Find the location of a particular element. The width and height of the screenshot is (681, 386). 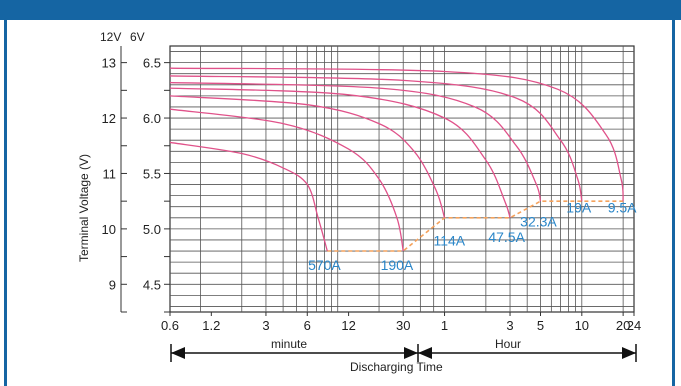

current-label: 190A is located at coordinates (397, 265).